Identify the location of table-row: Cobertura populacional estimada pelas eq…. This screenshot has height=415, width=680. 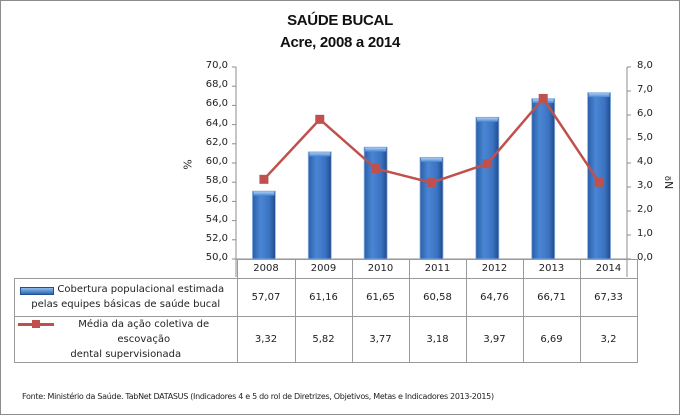
(326, 297).